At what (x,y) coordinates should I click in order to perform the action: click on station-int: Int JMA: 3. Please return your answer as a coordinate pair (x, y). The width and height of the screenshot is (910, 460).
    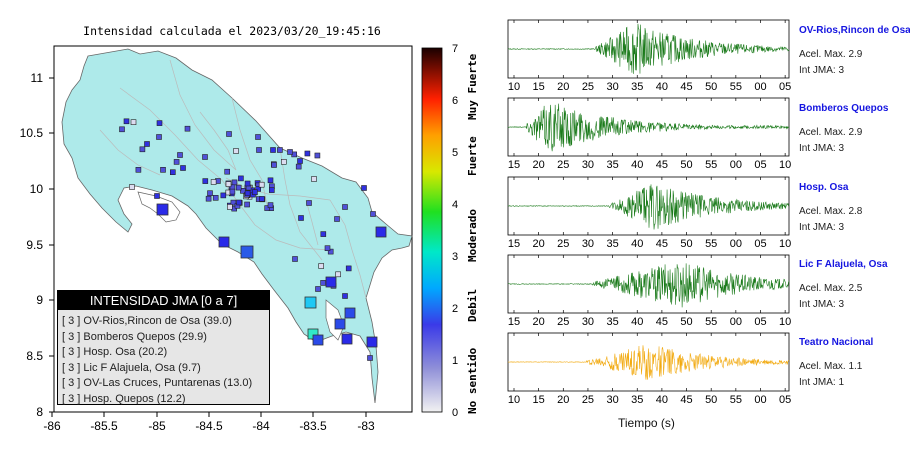
    Looking at the image, I should click on (822, 70).